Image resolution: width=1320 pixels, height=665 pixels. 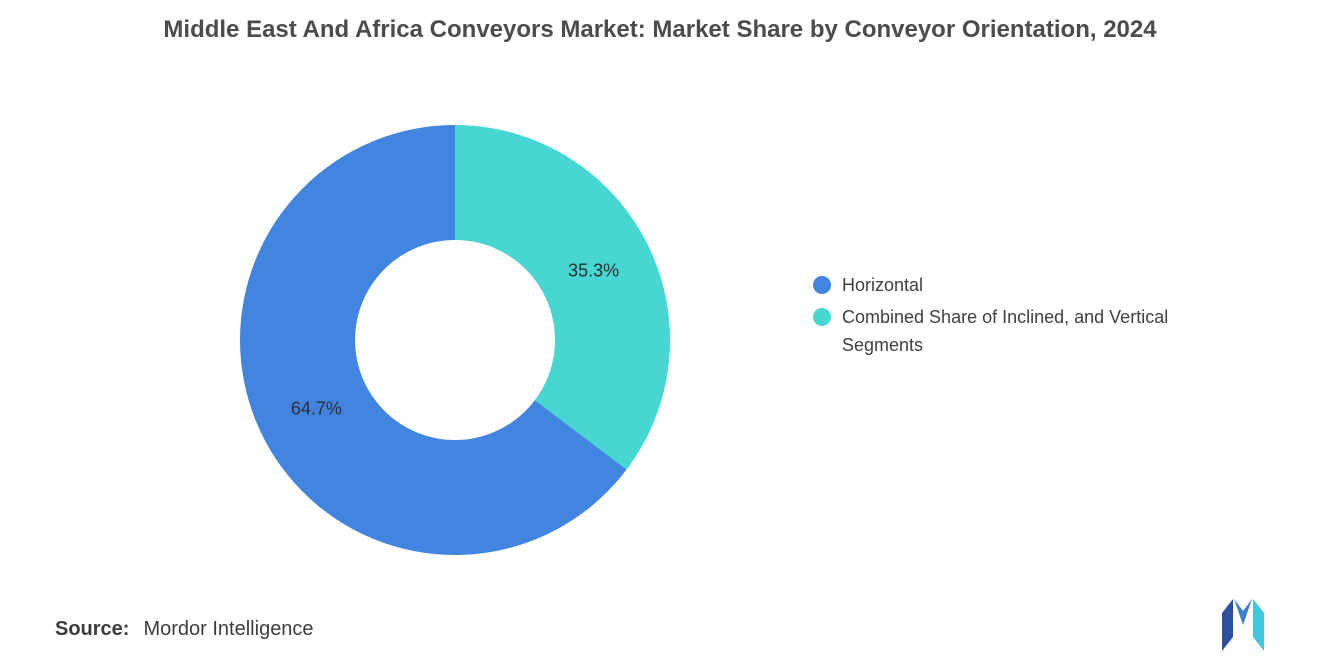 I want to click on donut-hole, so click(x=455, y=340).